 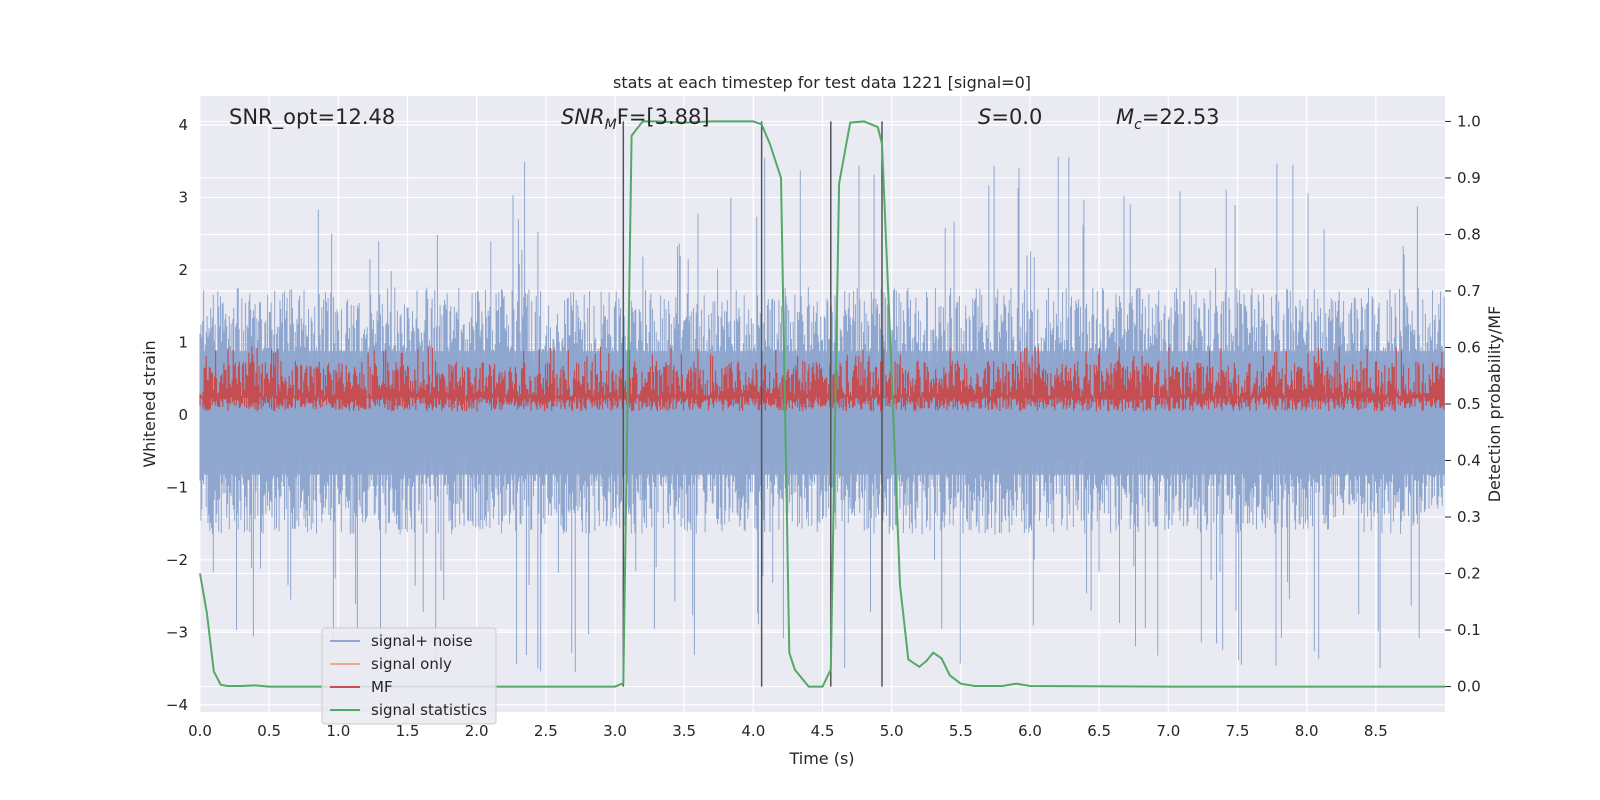 What do you see at coordinates (1099, 731) in the screenshot?
I see `x-tick-label: 6.5` at bounding box center [1099, 731].